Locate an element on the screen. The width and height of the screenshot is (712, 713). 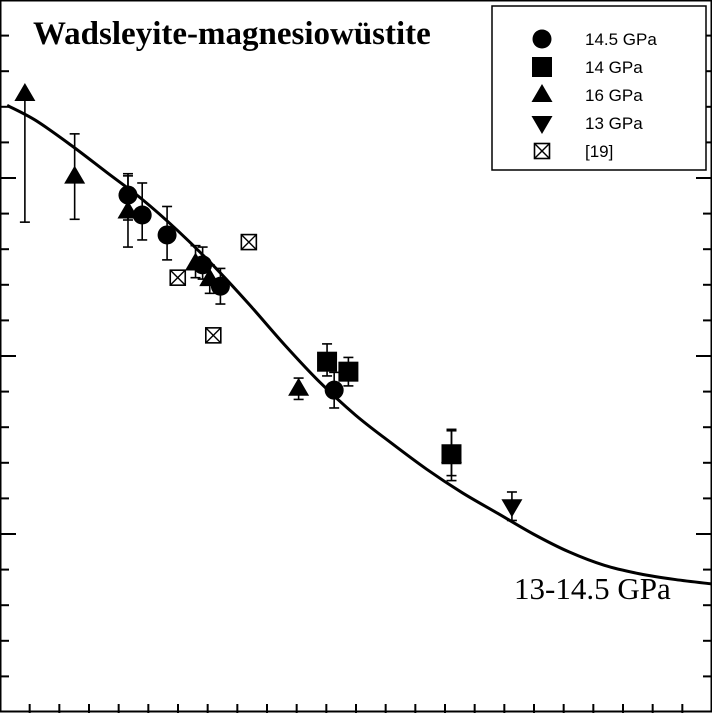
legend-label: [19] is located at coordinates (599, 151).